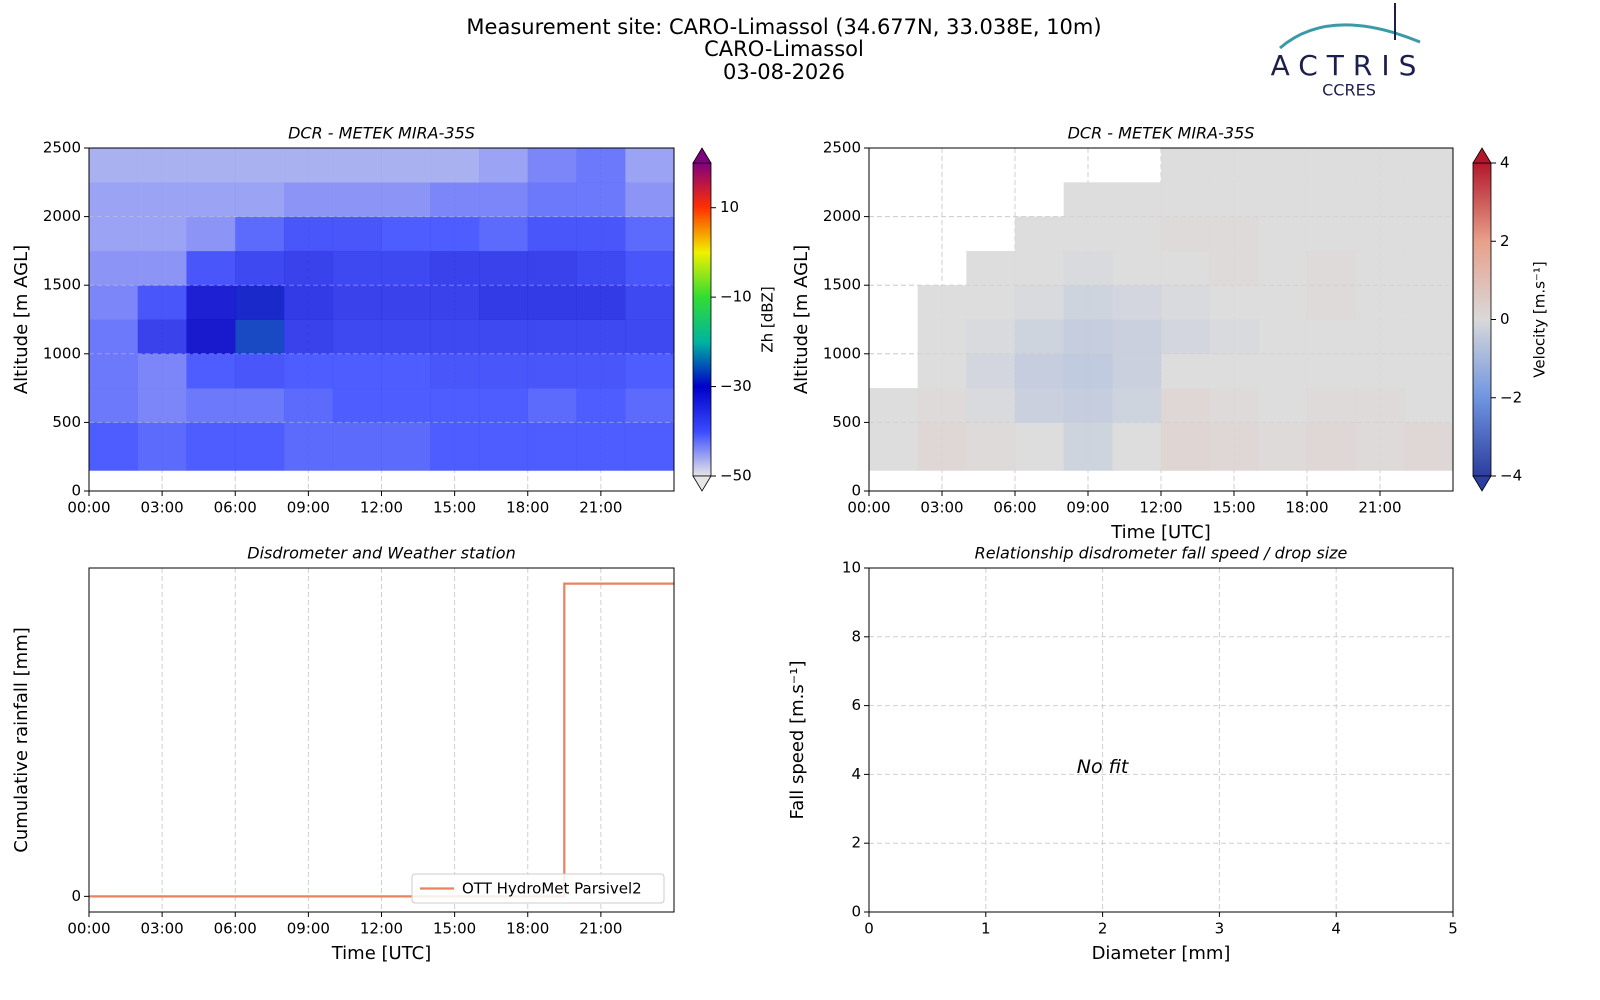 This screenshot has height=1000, width=1600. What do you see at coordinates (381, 740) in the screenshot?
I see `series-line` at bounding box center [381, 740].